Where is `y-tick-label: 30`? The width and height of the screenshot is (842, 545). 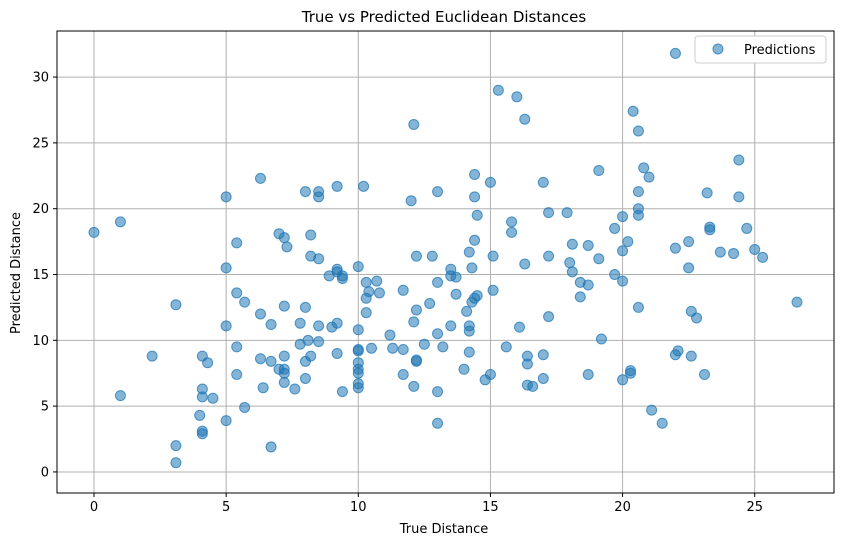
y-tick-label: 30 is located at coordinates (40, 78).